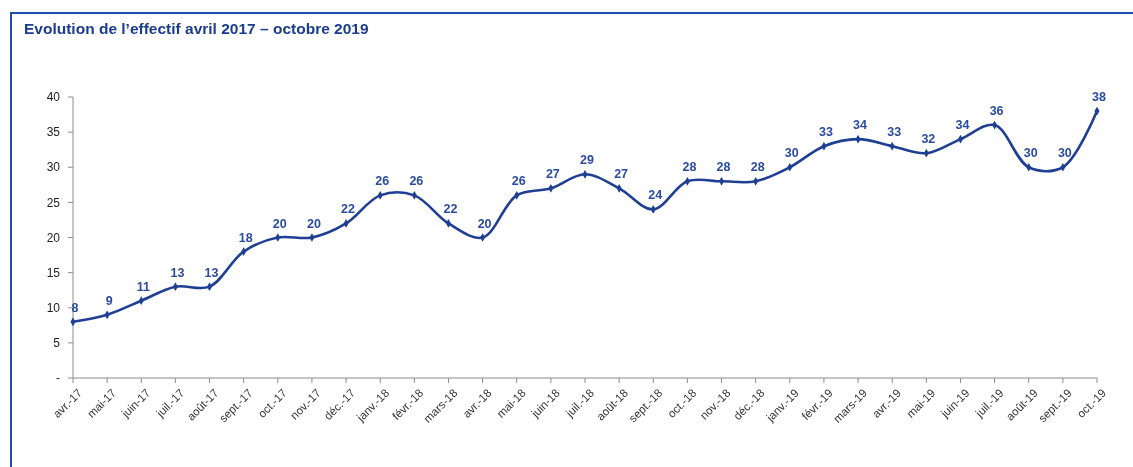 This screenshot has width=1133, height=467. Describe the element at coordinates (928, 139) in the screenshot. I see `data-label: 32` at that location.